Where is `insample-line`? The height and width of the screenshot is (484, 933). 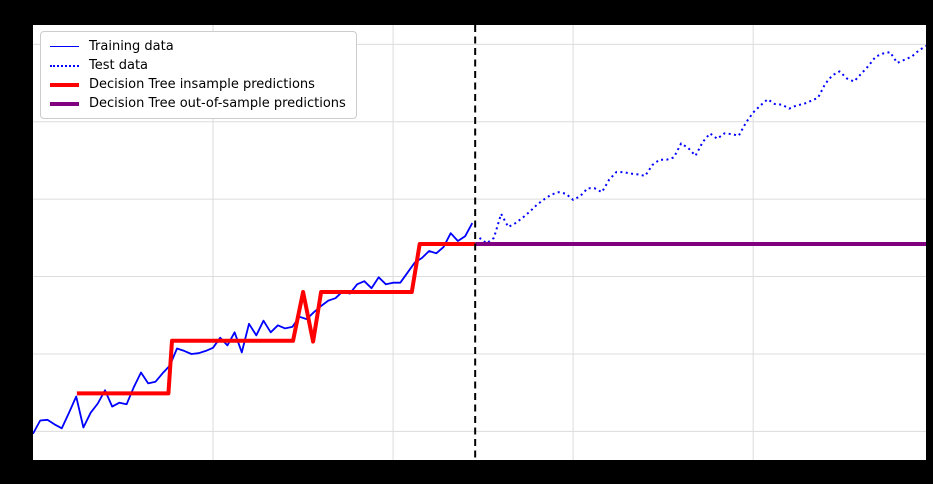
insample-line is located at coordinates (276, 319).